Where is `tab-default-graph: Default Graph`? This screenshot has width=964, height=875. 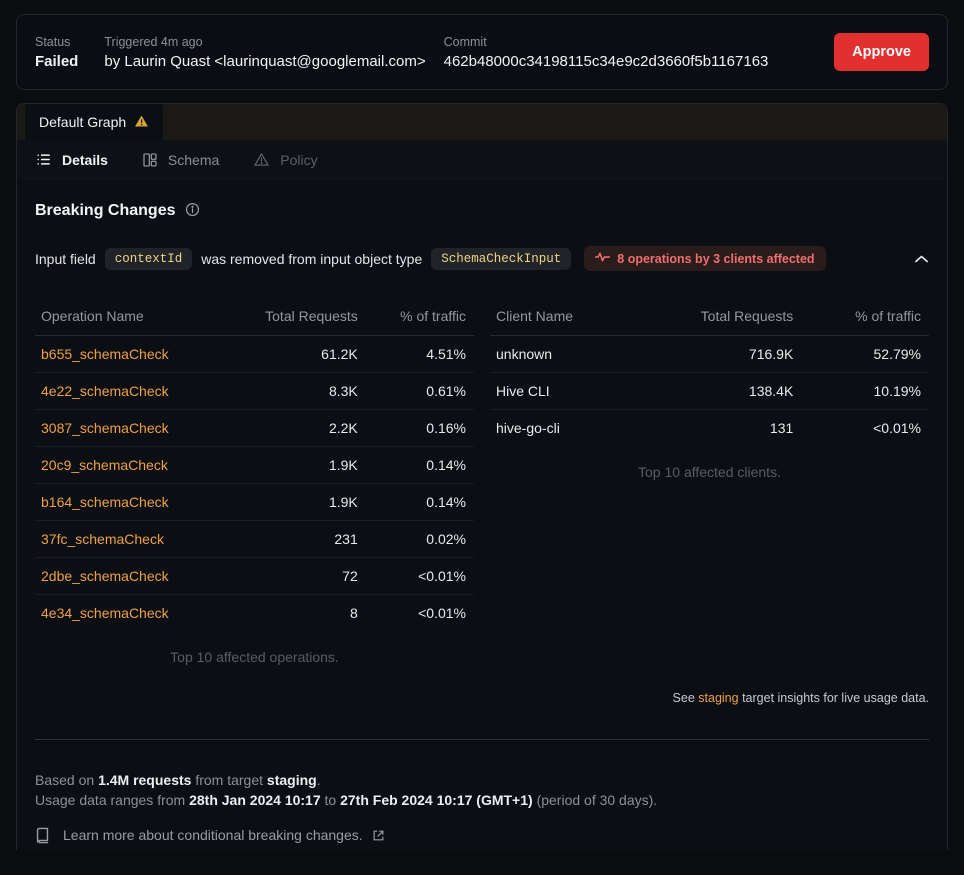
tab-default-graph: Default Graph is located at coordinates (94, 122).